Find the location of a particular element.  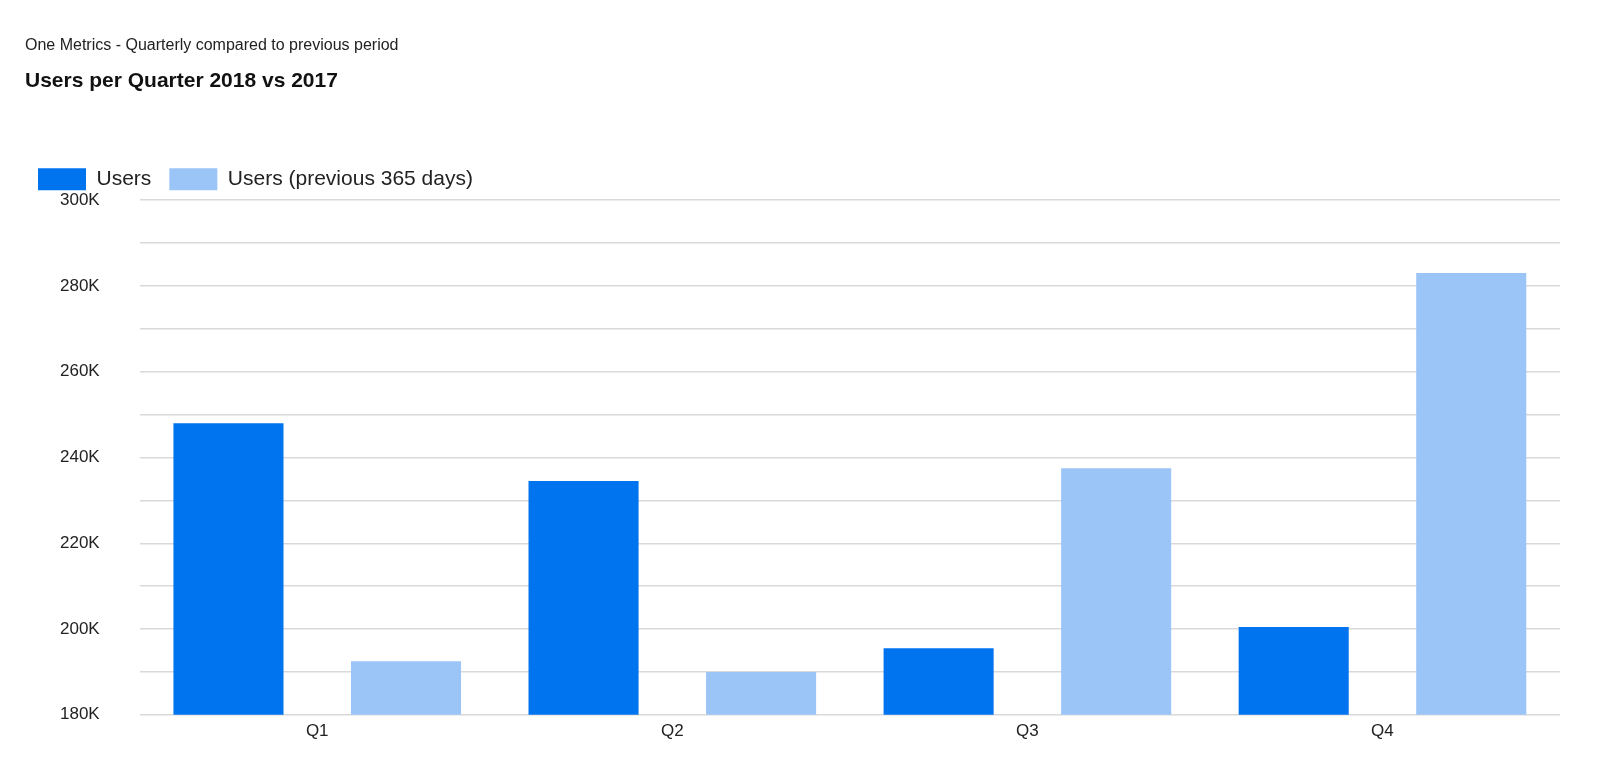

y-tick-label: 280K is located at coordinates (80, 285).